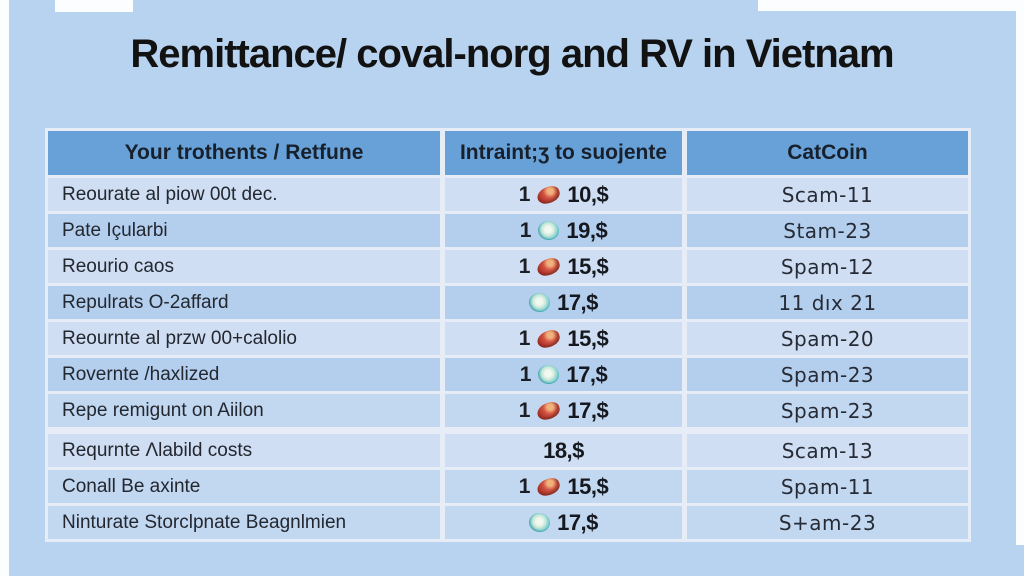 The width and height of the screenshot is (1024, 576). What do you see at coordinates (244, 374) in the screenshot?
I see `row-label: Rovernte /haxlized` at bounding box center [244, 374].